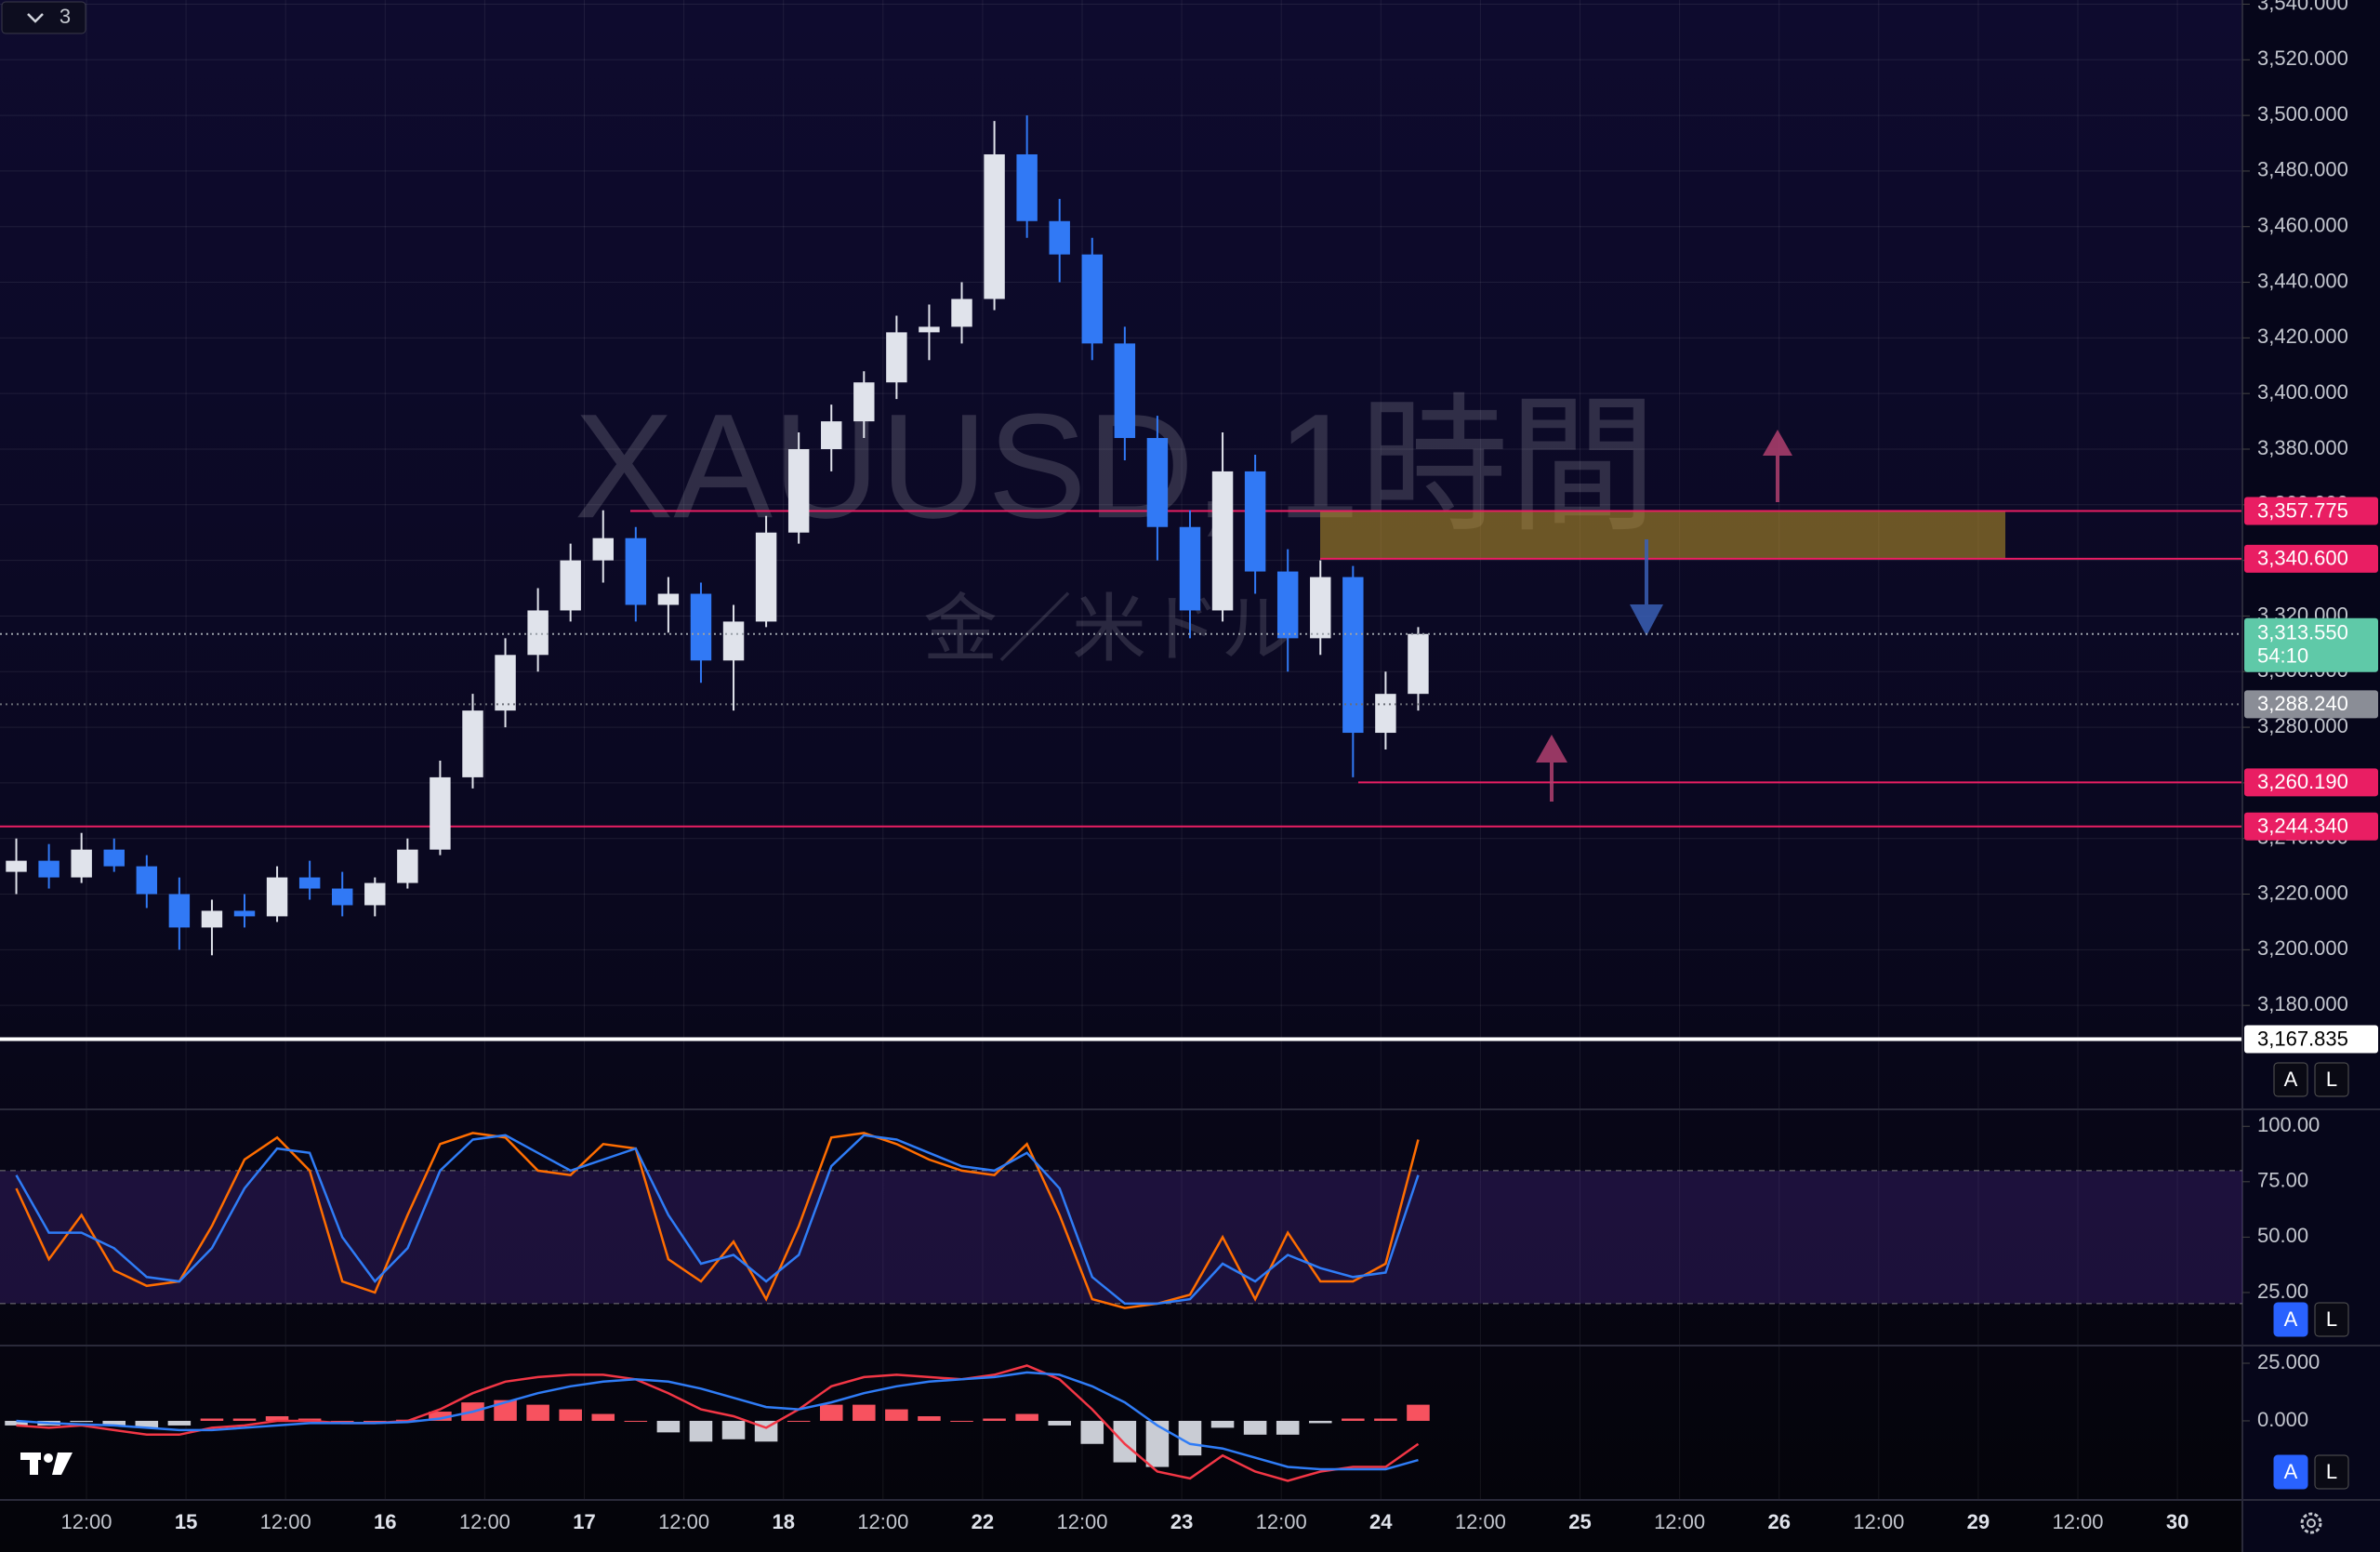 Image resolution: width=2380 pixels, height=1552 pixels. Describe the element at coordinates (2302, 948) in the screenshot. I see `y-tick-label: 3,200.000` at that location.